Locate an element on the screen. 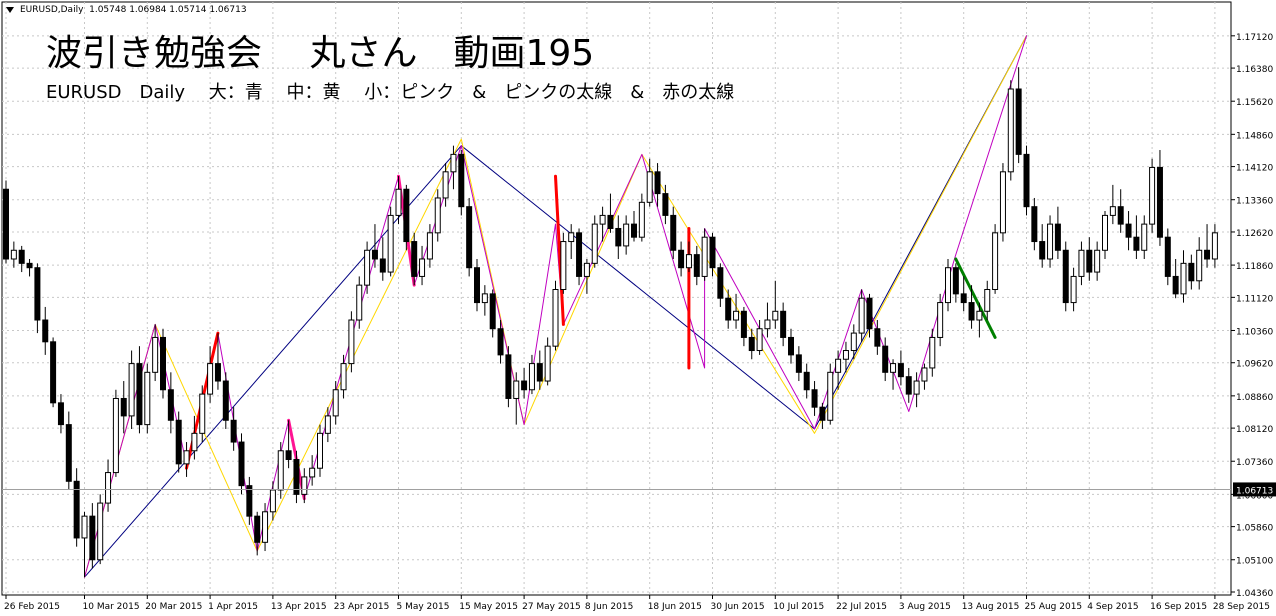 The height and width of the screenshot is (616, 1276). x-tick-label: 16 Sep 2015 is located at coordinates (1178, 607).